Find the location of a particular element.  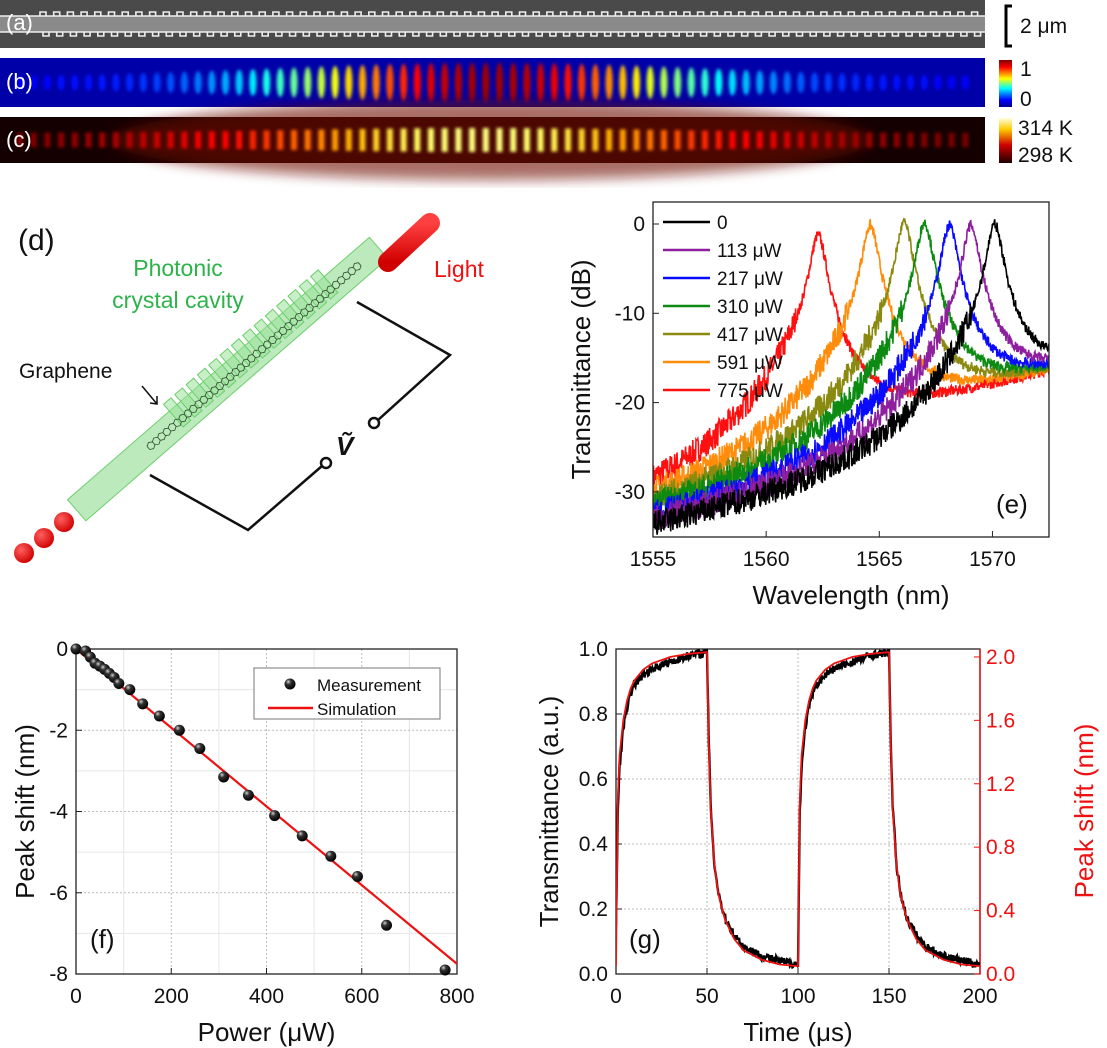

legend-box is located at coordinates (347, 693).